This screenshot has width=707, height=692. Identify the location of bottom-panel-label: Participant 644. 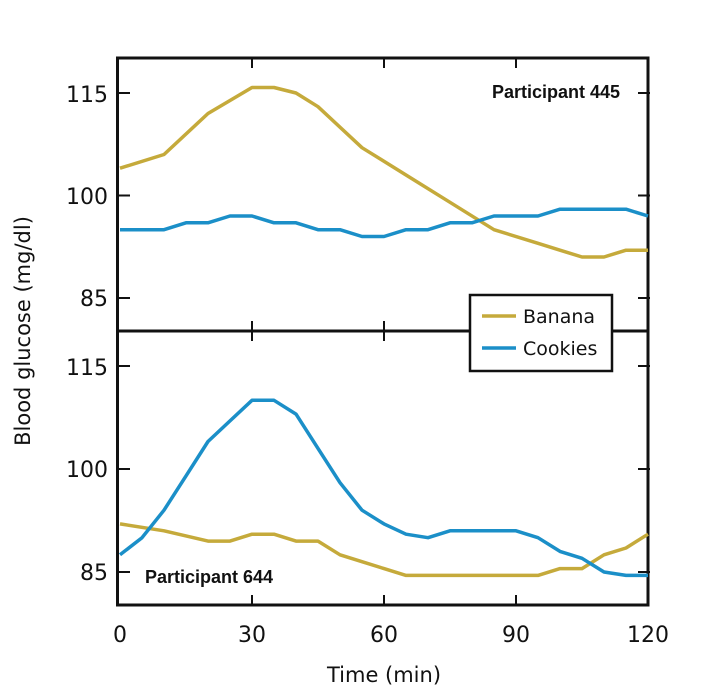
(209, 577).